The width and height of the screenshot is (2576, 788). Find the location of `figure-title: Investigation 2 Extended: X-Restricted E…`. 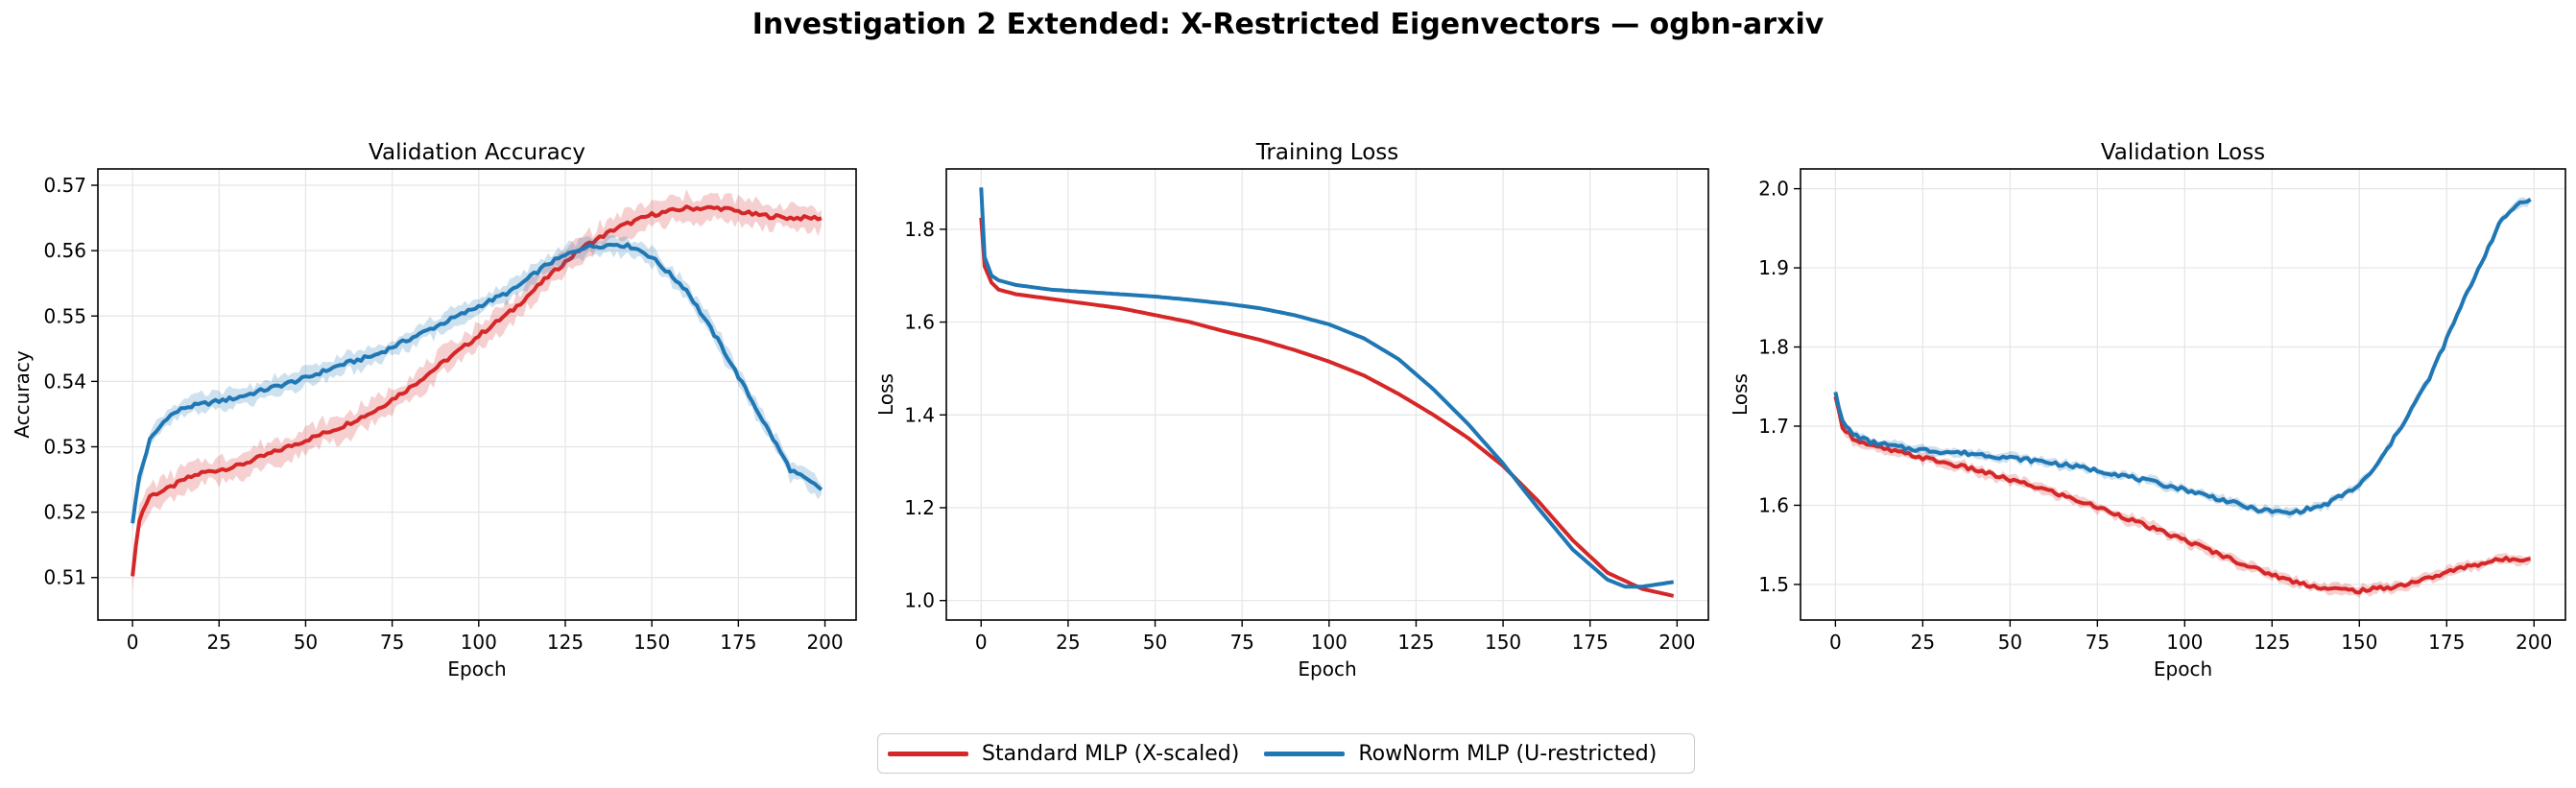

figure-title: Investigation 2 Extended: X-Restricted E… is located at coordinates (1288, 24).